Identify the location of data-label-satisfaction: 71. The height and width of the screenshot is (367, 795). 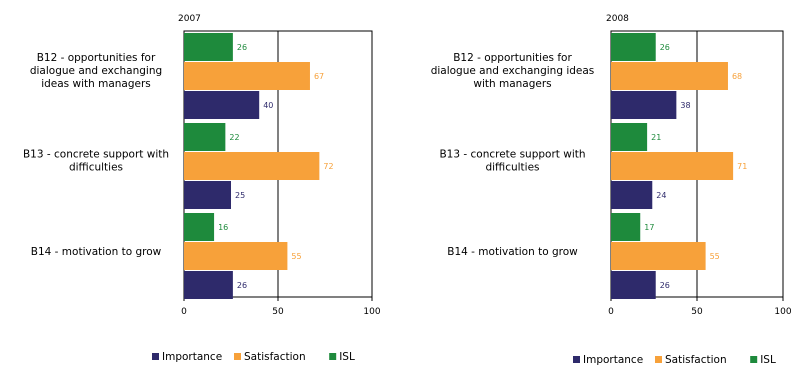
(742, 166).